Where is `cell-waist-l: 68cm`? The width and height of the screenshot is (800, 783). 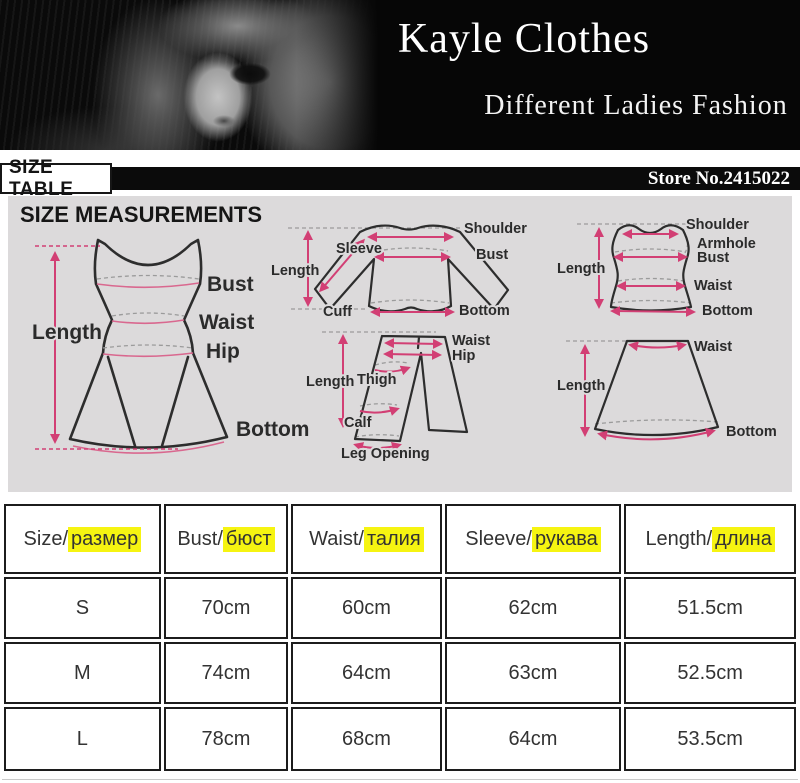 cell-waist-l: 68cm is located at coordinates (366, 739).